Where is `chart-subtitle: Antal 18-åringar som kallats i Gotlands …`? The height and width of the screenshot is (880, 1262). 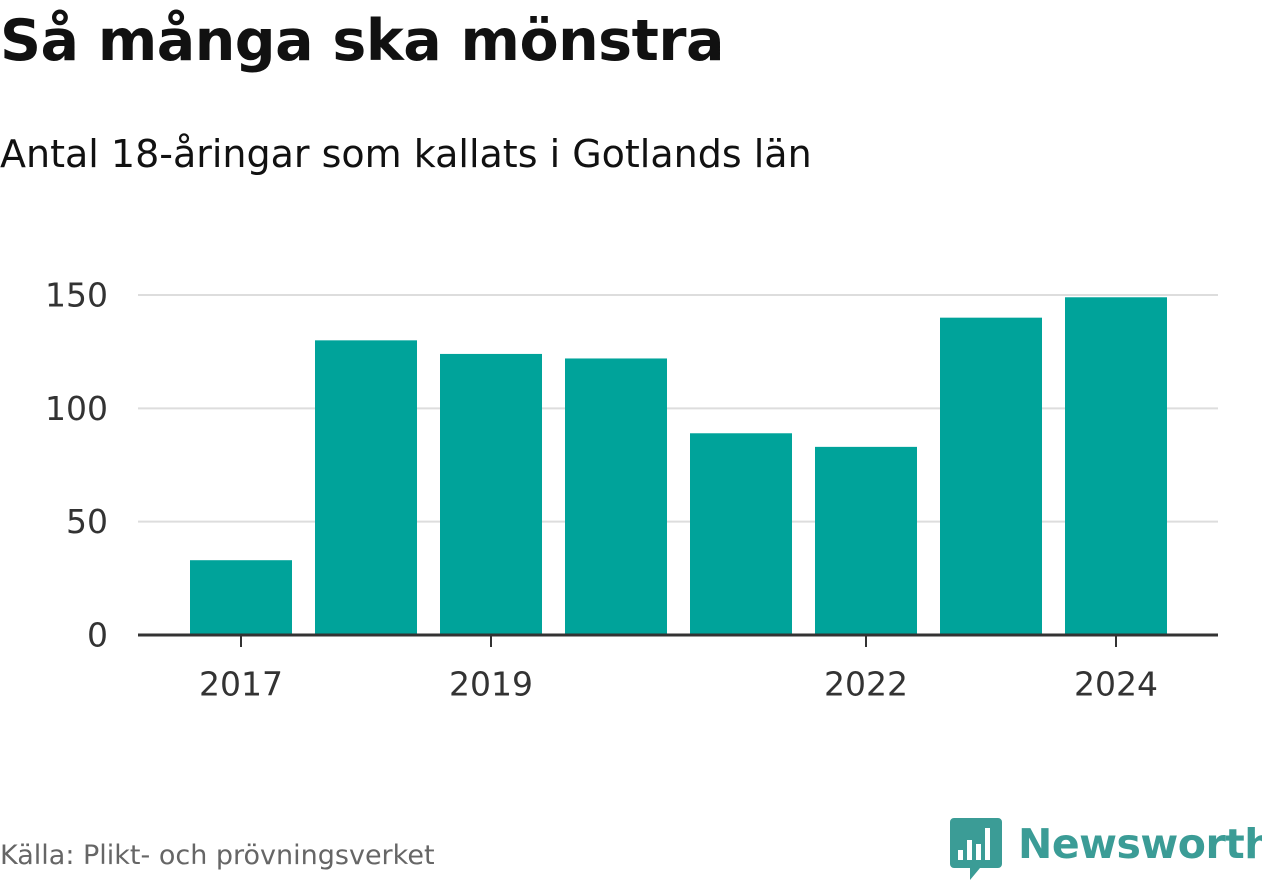 chart-subtitle: Antal 18-åringar som kallats i Gotlands … is located at coordinates (406, 154).